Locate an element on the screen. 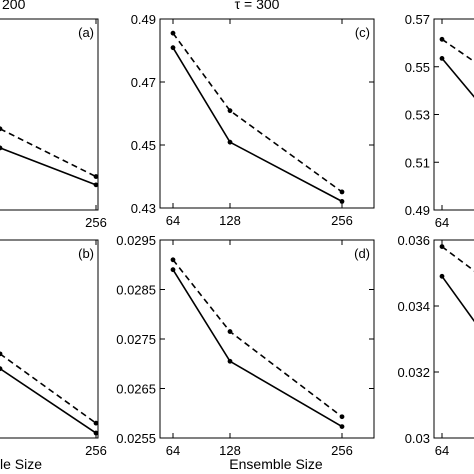 This screenshot has width=474, height=474. y-tick-label: 0.55 is located at coordinates (417, 67).